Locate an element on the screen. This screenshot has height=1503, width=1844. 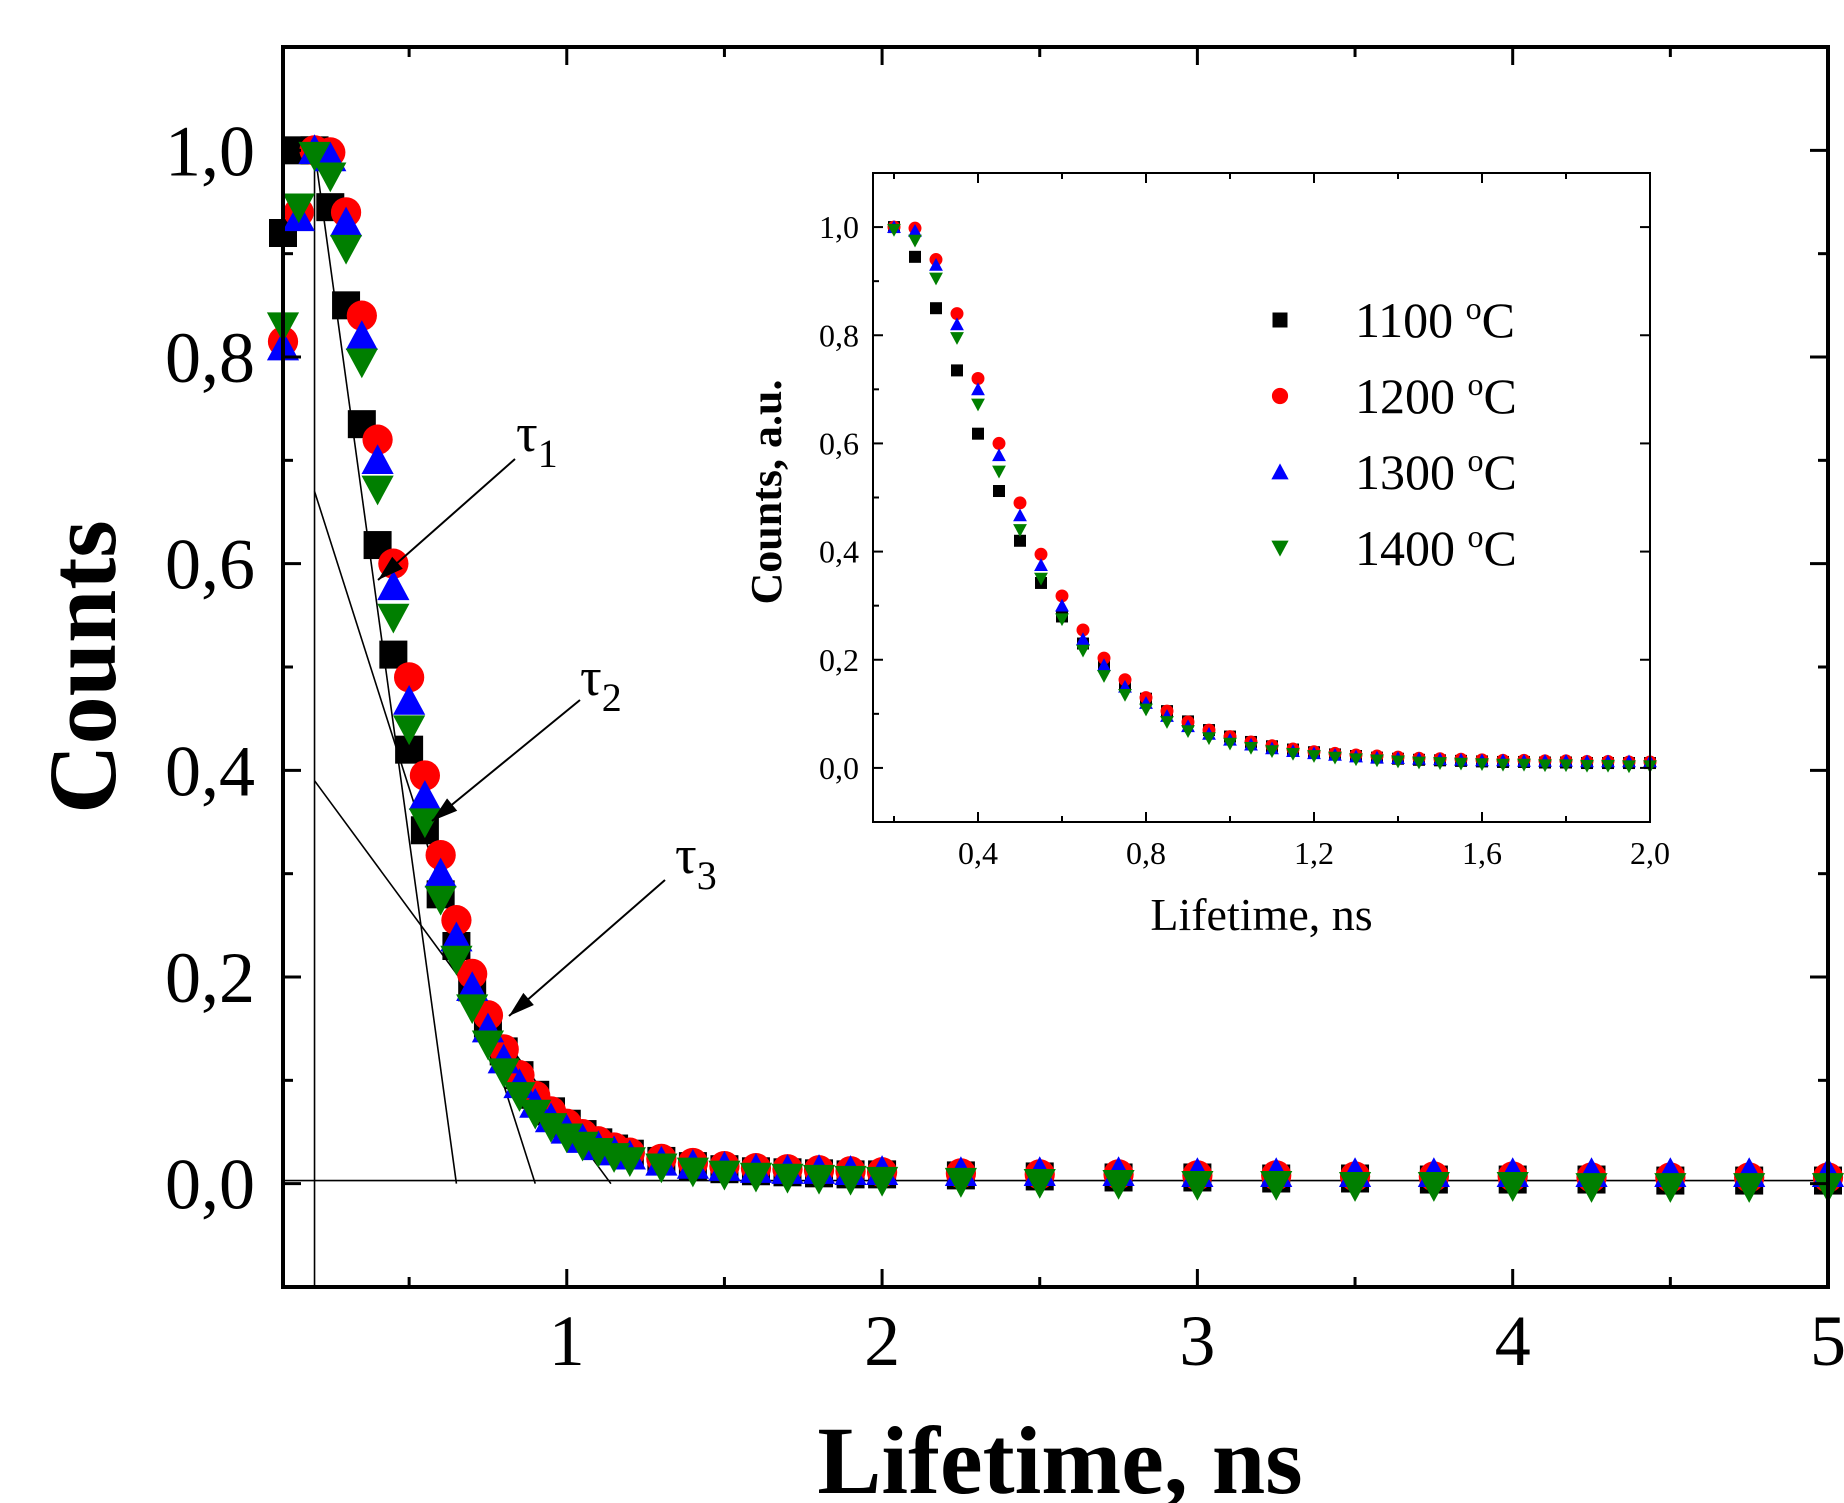
inset-x-tick-label: 0,8 is located at coordinates (1146, 853).